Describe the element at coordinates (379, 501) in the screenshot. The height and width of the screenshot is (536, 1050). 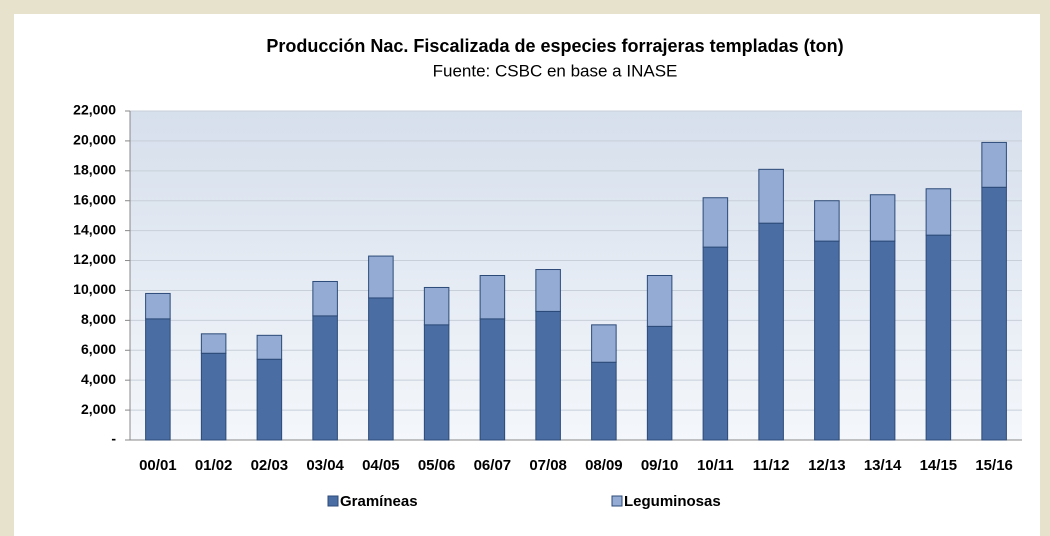
I see `legend-label: Gramíneas` at that location.